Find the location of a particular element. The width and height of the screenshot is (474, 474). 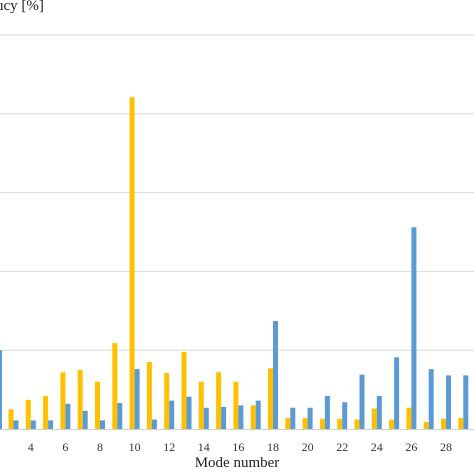

x-axis-label: Mode number is located at coordinates (237, 463).